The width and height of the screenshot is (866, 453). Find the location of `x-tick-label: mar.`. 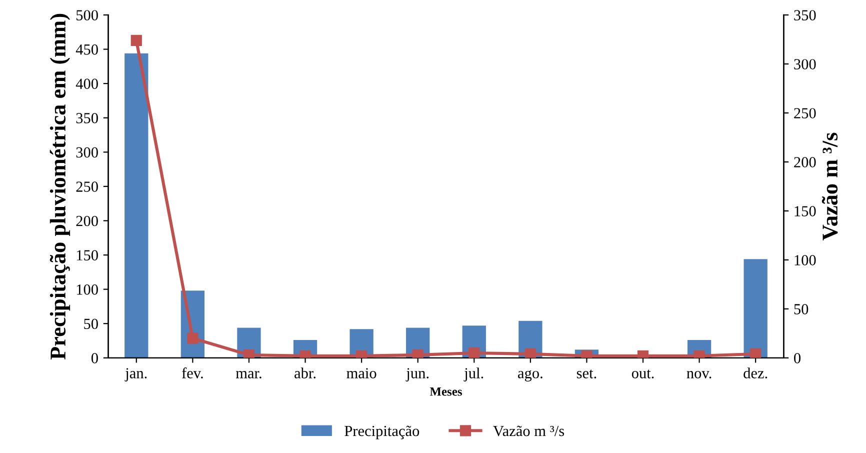

x-tick-label: mar. is located at coordinates (249, 374).